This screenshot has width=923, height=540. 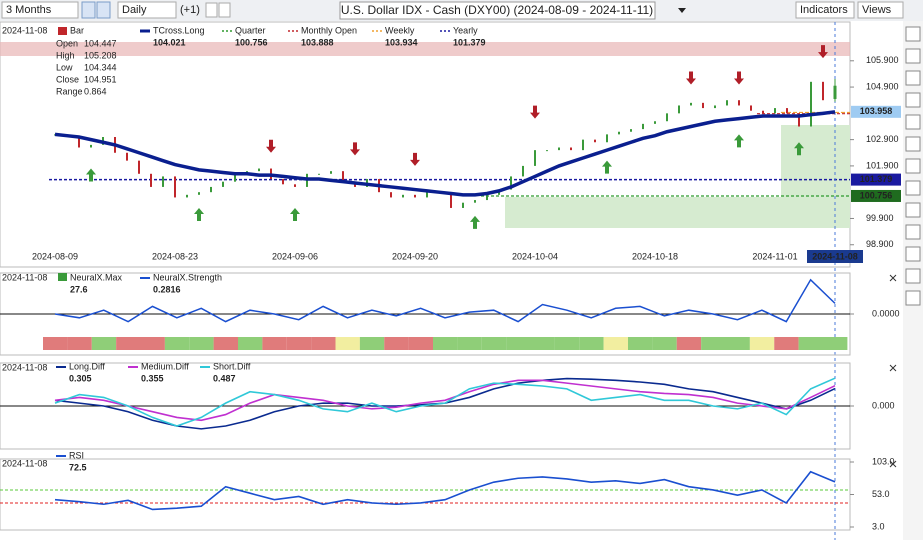 I want to click on legend-text: Quarter, so click(x=250, y=30).